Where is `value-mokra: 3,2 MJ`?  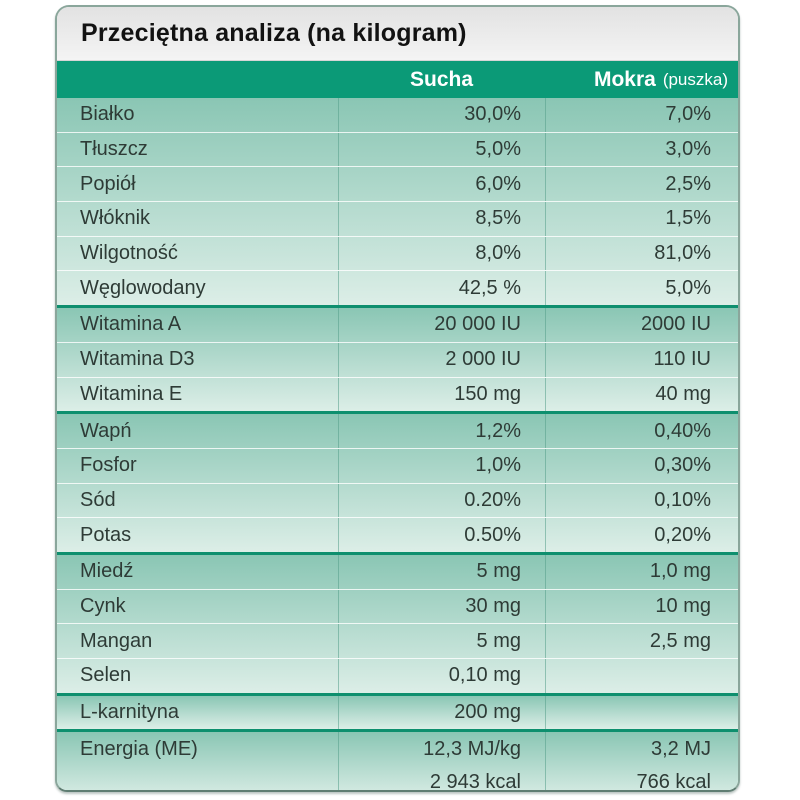 value-mokra: 3,2 MJ is located at coordinates (641, 749).